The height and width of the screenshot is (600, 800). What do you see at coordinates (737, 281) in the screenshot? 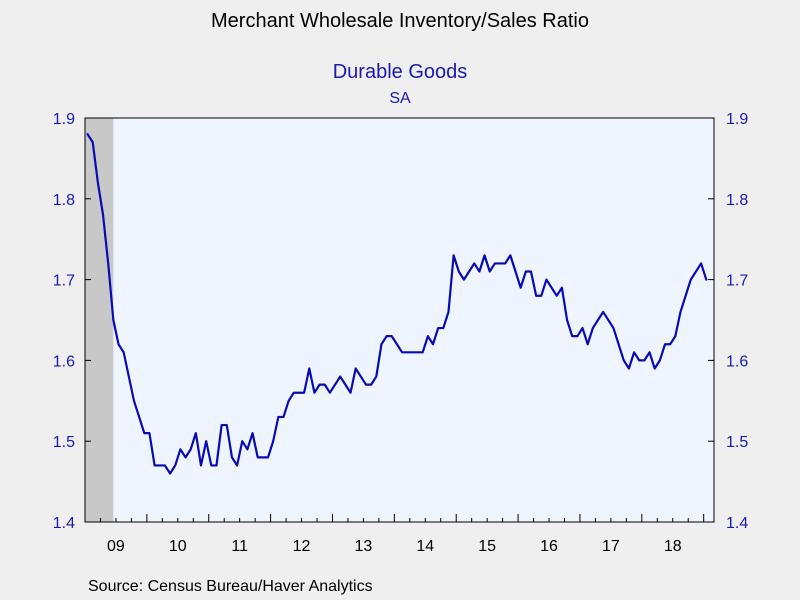
I see `y-tick-label-right: 1.7` at bounding box center [737, 281].